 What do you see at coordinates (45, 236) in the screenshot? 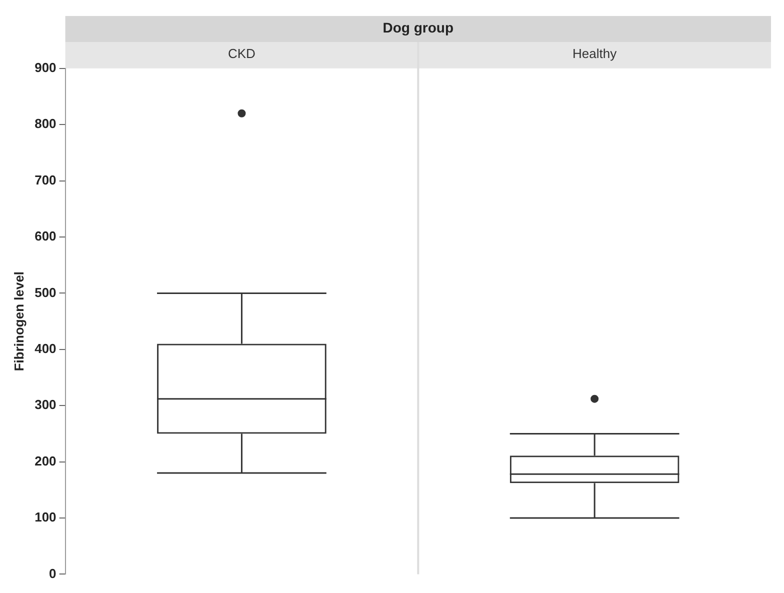
I see `y-tick-label: 600` at bounding box center [45, 236].